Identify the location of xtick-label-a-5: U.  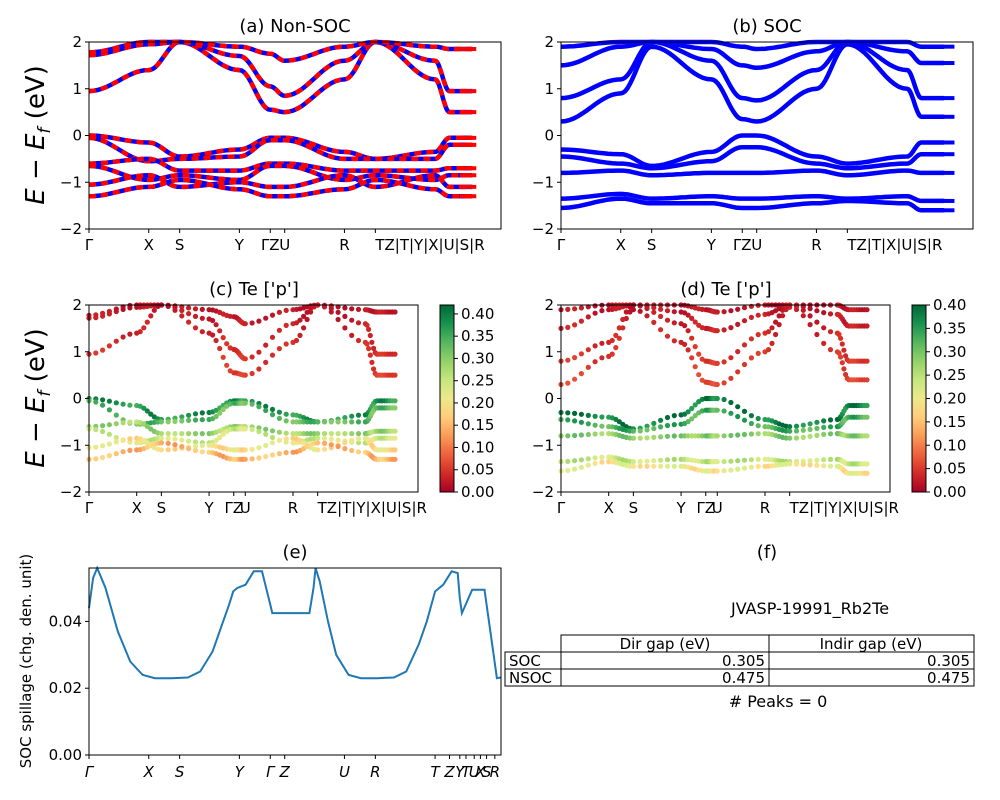
(284, 245).